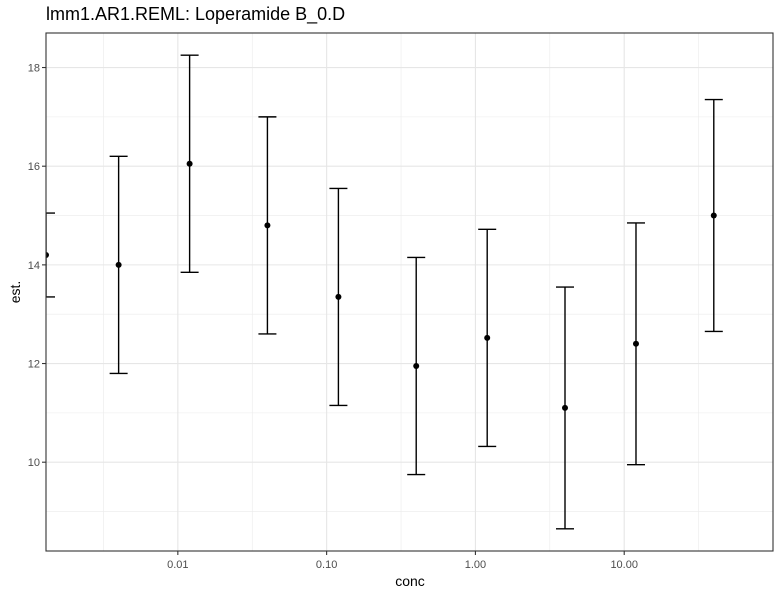  Describe the element at coordinates (177, 565) in the screenshot. I see `x-tick-label: 0.01` at that location.